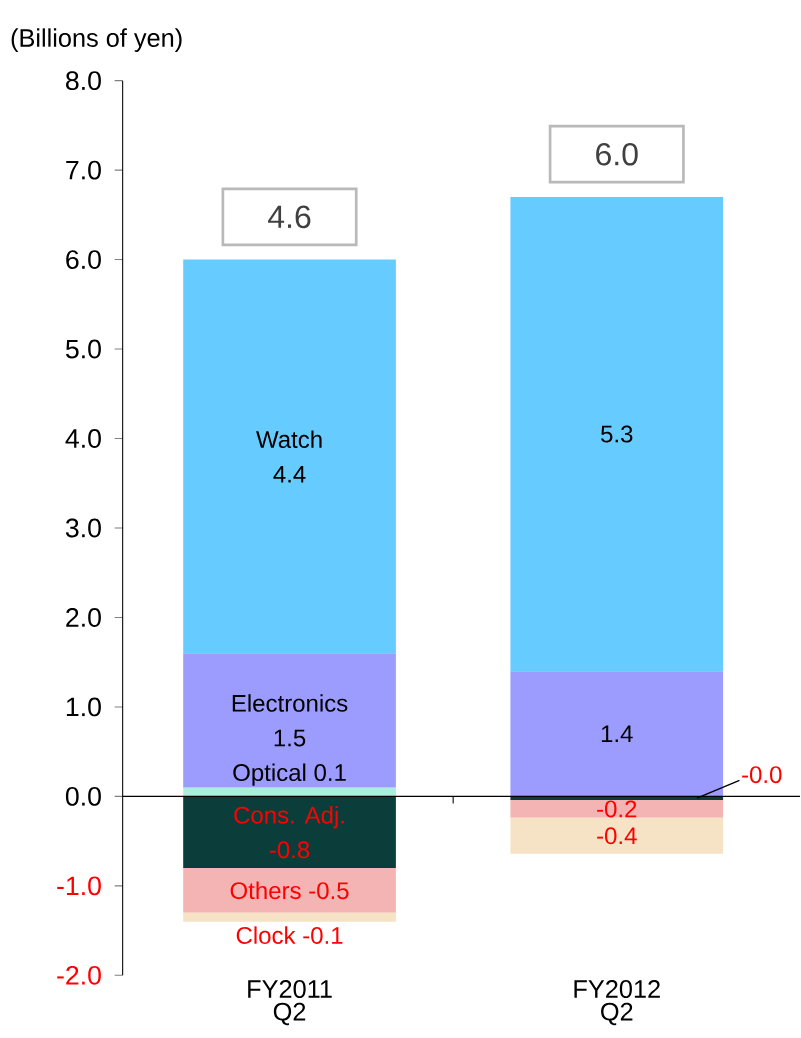 The width and height of the screenshot is (801, 1038). I want to click on y-tick-label: 2.0, so click(83, 617).